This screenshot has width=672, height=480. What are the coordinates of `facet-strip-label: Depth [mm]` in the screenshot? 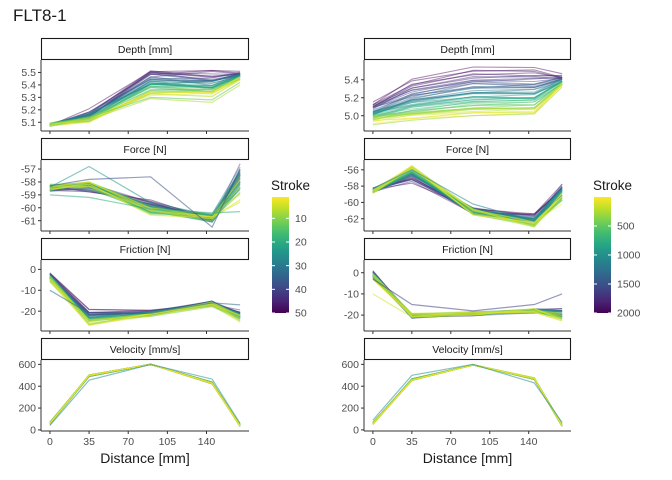 It's located at (467, 50).